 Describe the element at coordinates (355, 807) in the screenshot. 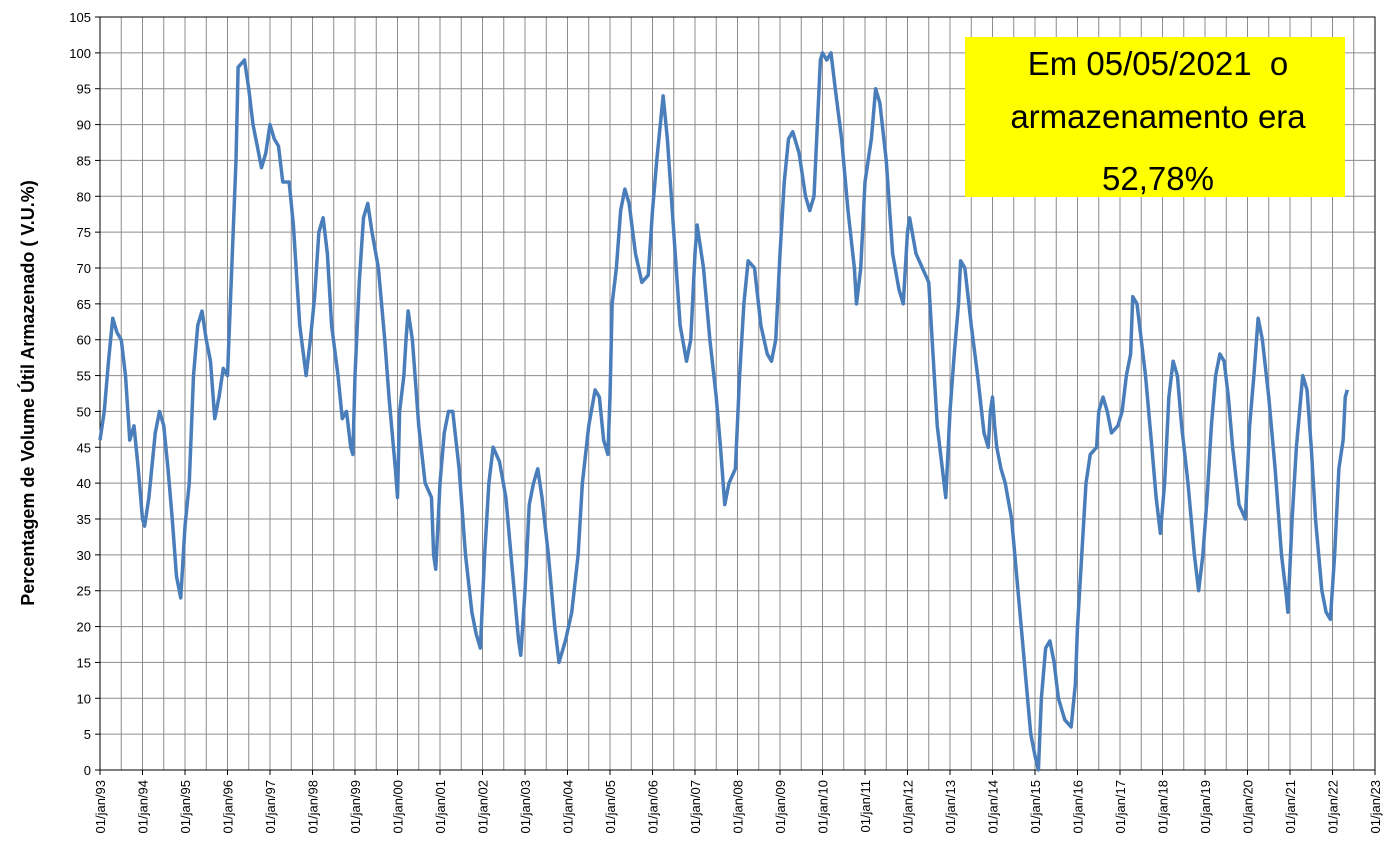

I see `x-tick-label: 01/jan/99` at that location.